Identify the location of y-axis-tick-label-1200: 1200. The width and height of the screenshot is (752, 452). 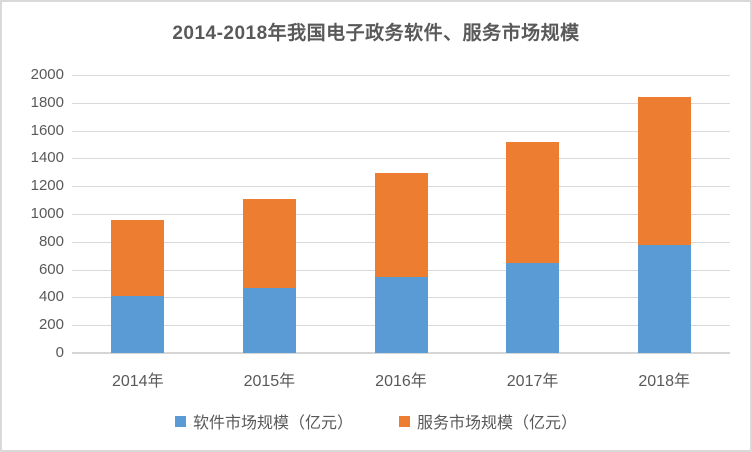
(47, 186).